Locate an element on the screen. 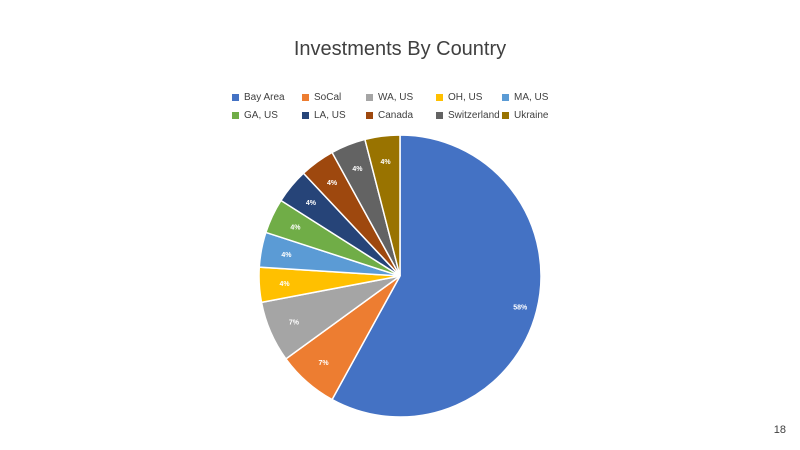 This screenshot has height=450, width=800. legend-item: SoCal is located at coordinates (334, 97).